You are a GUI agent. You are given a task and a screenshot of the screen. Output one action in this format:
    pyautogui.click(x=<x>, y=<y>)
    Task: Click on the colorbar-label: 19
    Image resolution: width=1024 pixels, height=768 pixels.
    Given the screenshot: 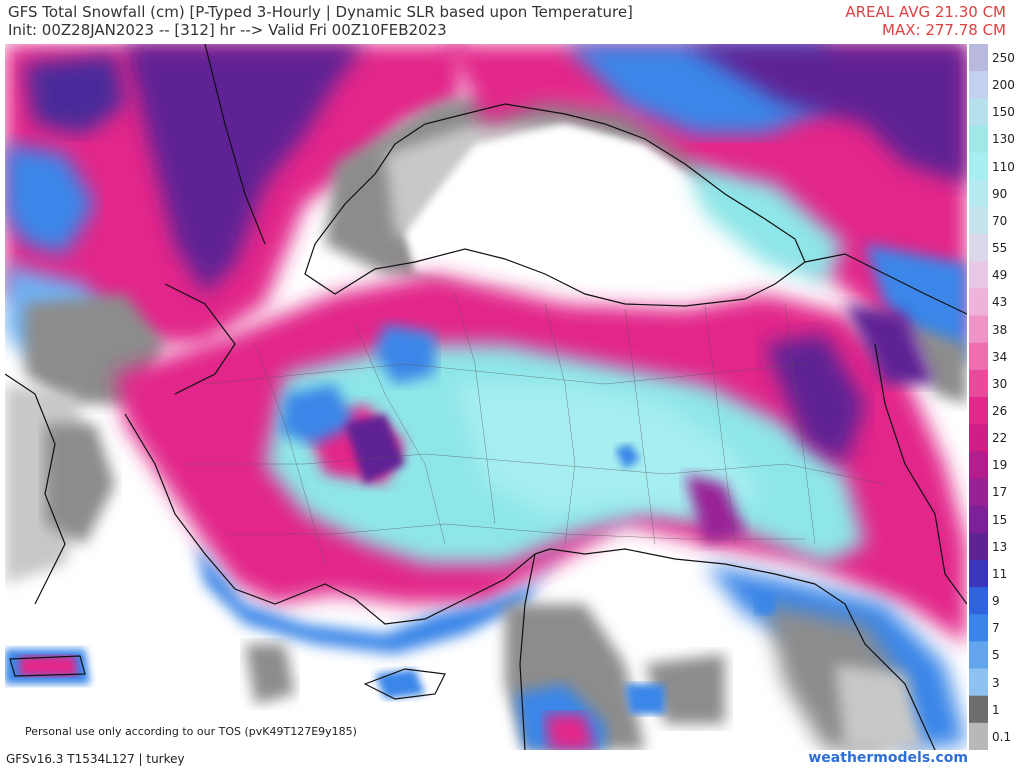 What is the action you would take?
    pyautogui.click(x=1000, y=465)
    